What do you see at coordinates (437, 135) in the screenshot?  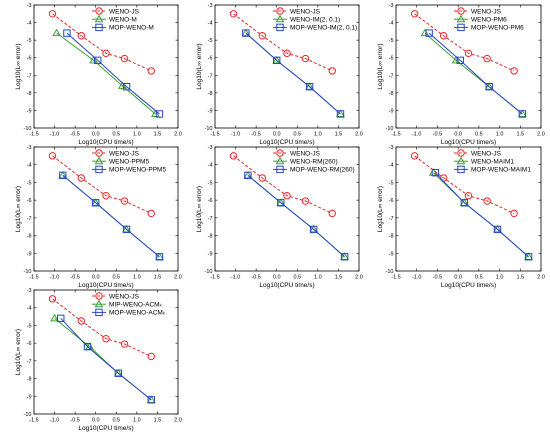 I see `x-tick-label: -0.5` at bounding box center [437, 135].